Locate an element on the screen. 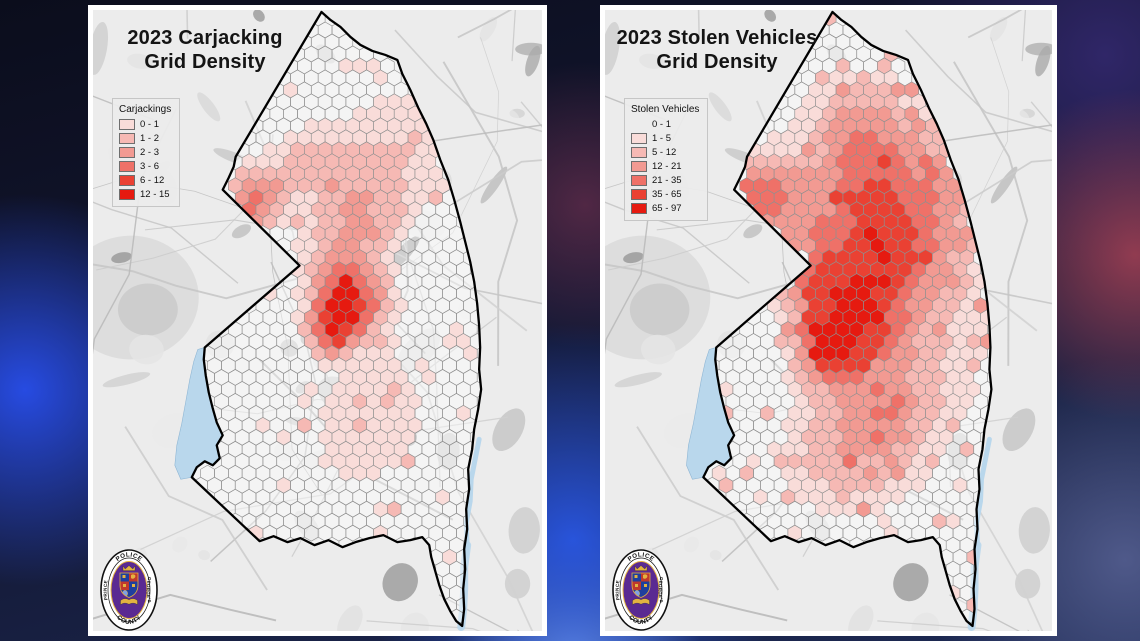 This screenshot has width=1140, height=641. legend-class-label: 3 - 6 is located at coordinates (150, 166).